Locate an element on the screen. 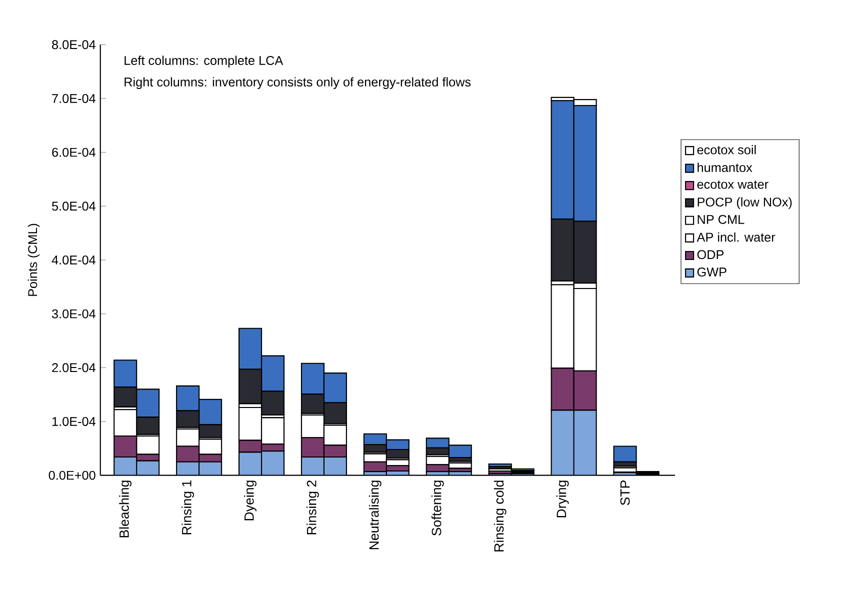  legend-label: humantox is located at coordinates (725, 167).